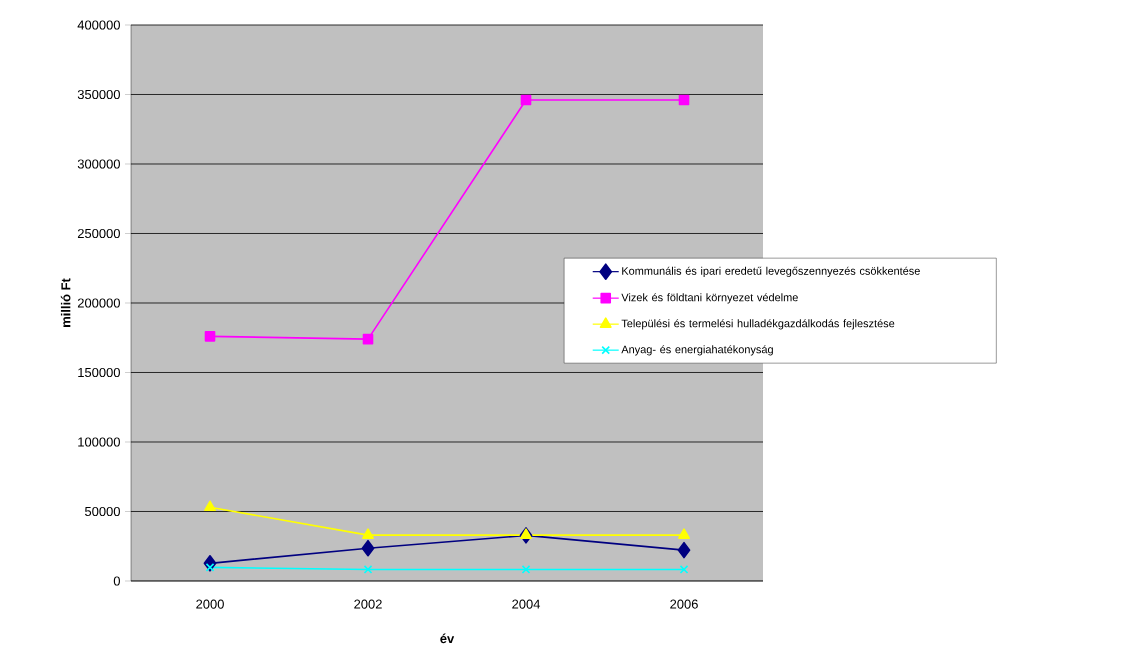 This screenshot has width=1138, height=662. Describe the element at coordinates (368, 604) in the screenshot. I see `x-tick-label: 2002` at that location.